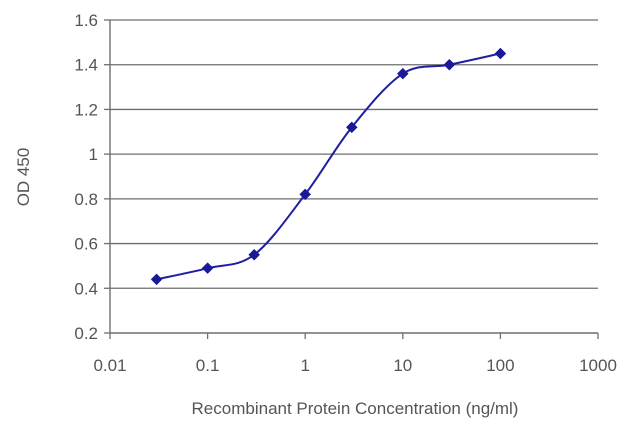 This screenshot has height=432, width=640. Describe the element at coordinates (500, 365) in the screenshot. I see `x-tick-label: 100` at that location.